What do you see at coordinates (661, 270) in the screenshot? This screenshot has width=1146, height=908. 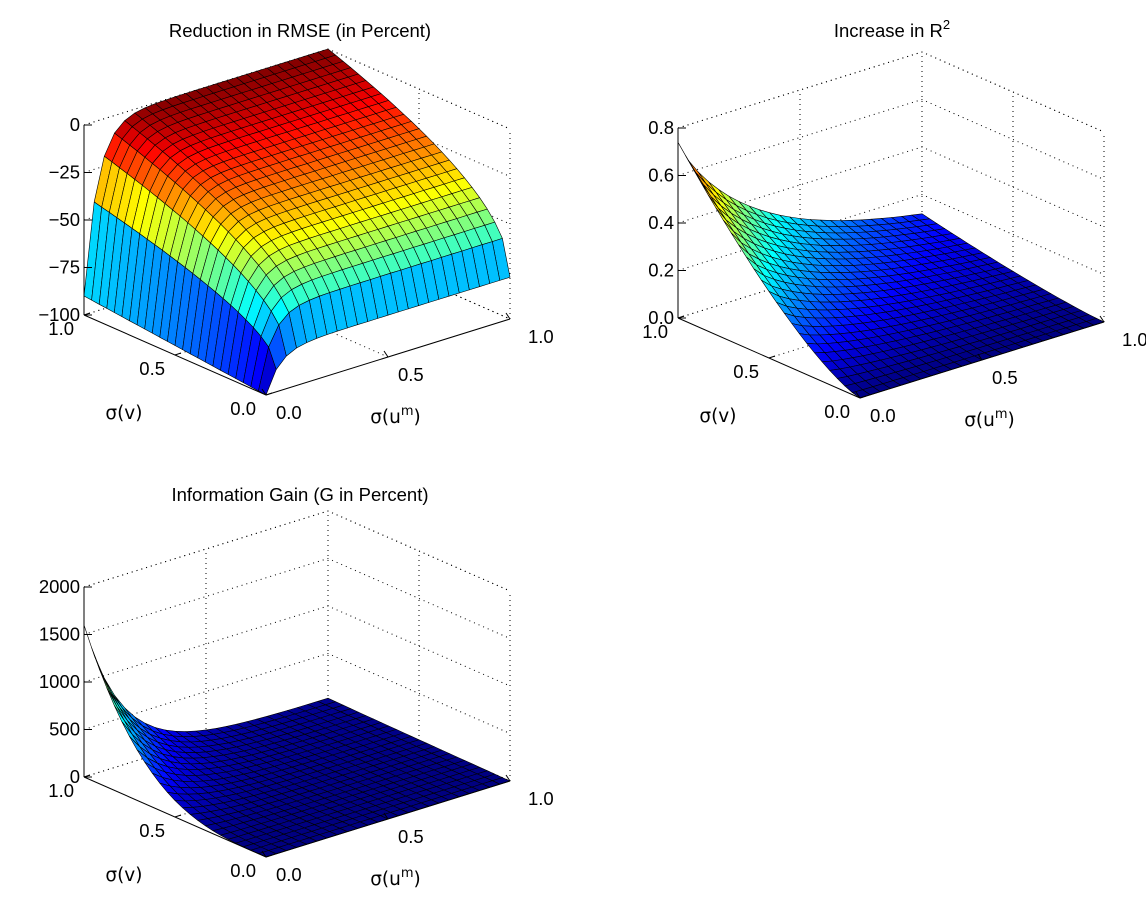 I see `z-tick-label: 0.2` at bounding box center [661, 270].